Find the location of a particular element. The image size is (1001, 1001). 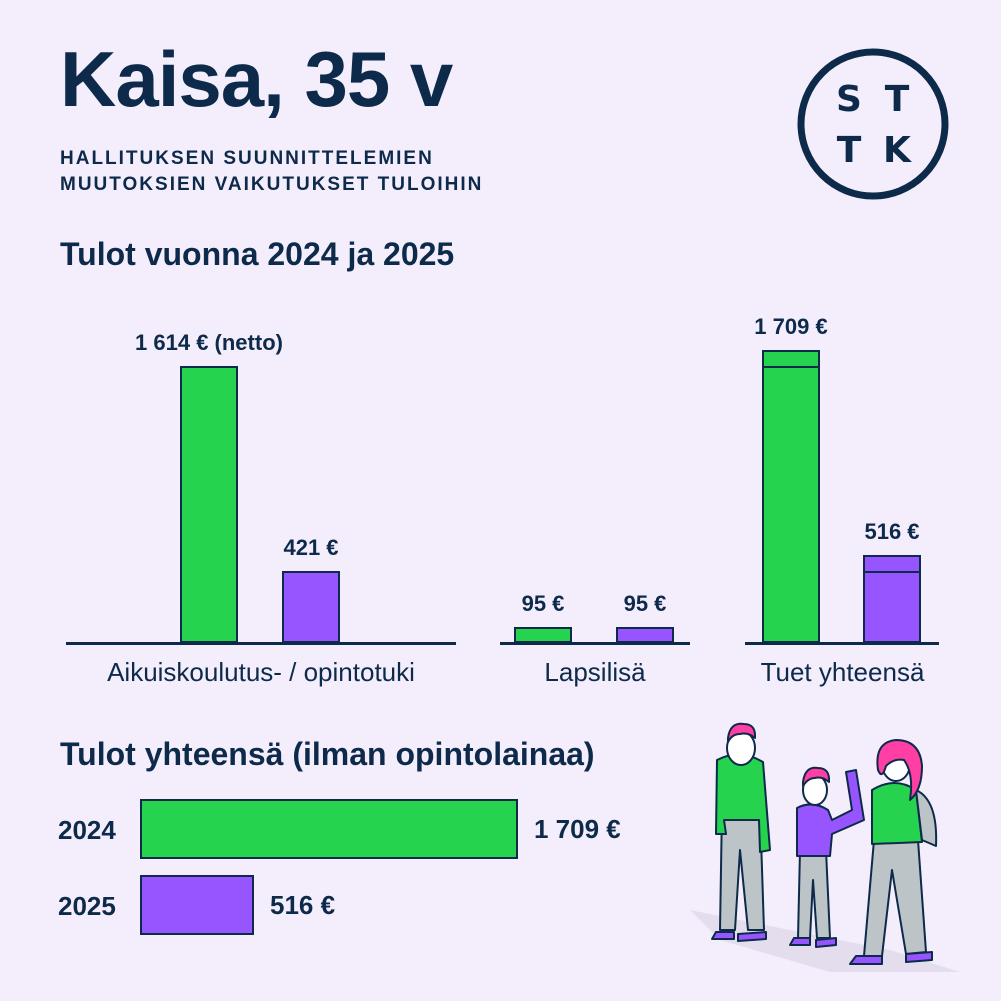

woman-figure is located at coordinates (893, 852).